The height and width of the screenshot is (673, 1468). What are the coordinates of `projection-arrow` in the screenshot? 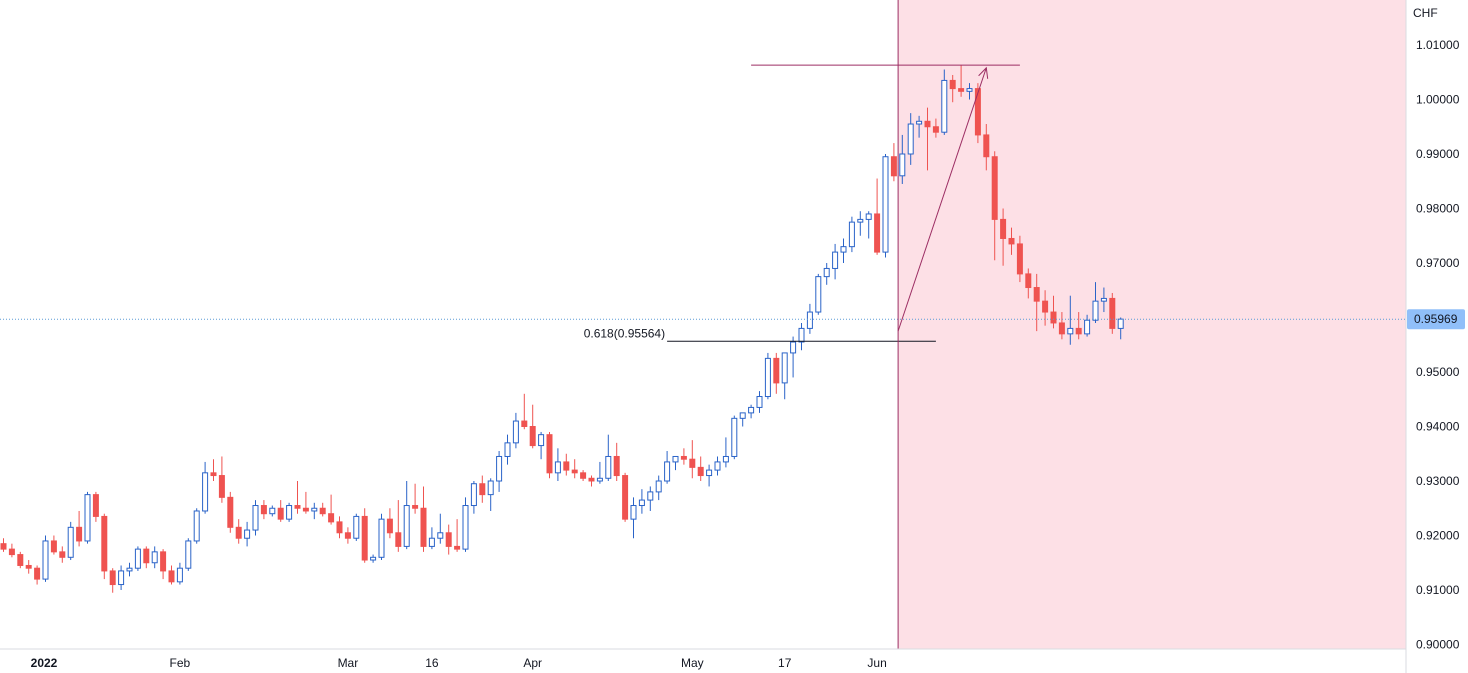 It's located at (942, 199).